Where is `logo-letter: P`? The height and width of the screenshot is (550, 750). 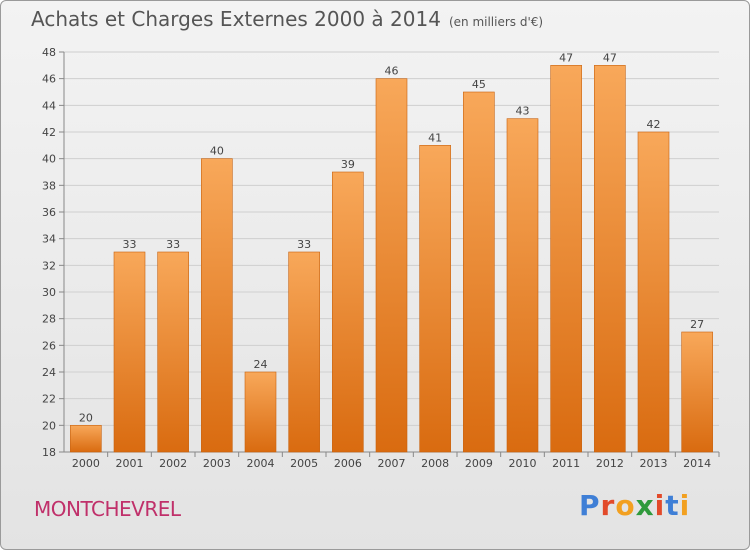 logo-letter: P is located at coordinates (590, 505).